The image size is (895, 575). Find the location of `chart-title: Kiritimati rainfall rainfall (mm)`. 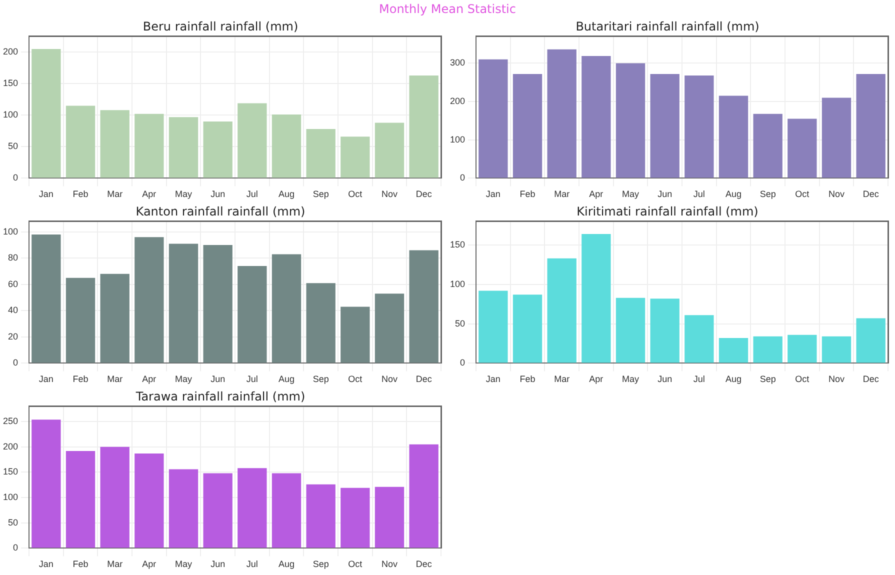

chart-title: Kiritimati rainfall rainfall (mm) is located at coordinates (667, 211).